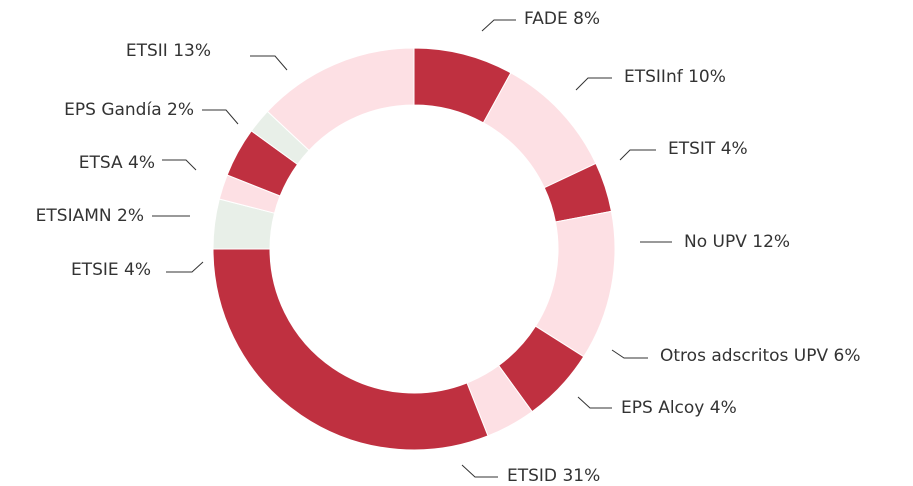  Describe the element at coordinates (101, 163) in the screenshot. I see `category-name: ETSA` at that location.